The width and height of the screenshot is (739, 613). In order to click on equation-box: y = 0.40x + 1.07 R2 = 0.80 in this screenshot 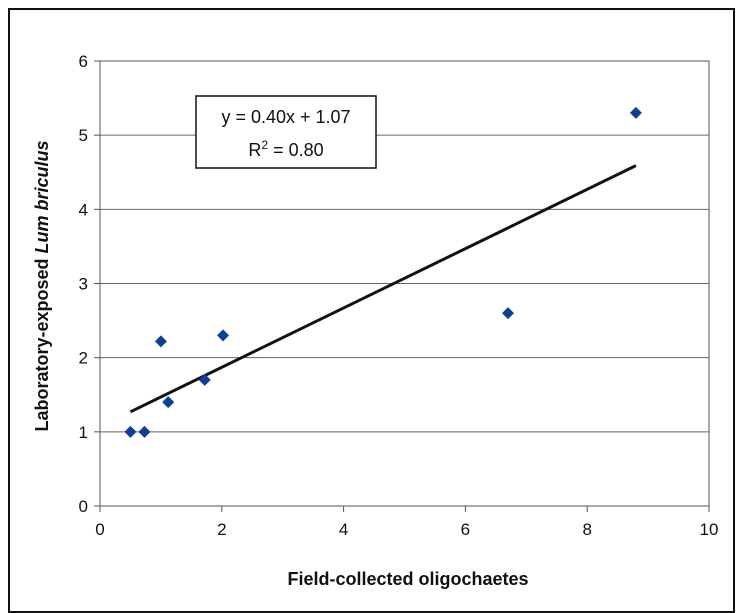, I will do `click(286, 132)`.